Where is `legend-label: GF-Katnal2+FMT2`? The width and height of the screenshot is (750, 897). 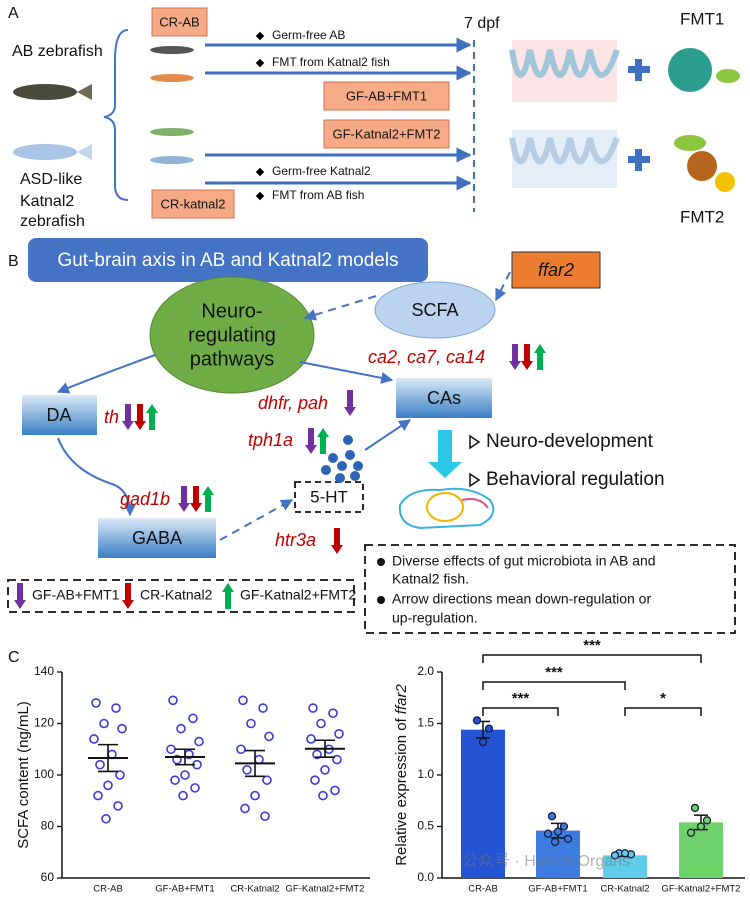 legend-label: GF-Katnal2+FMT2 is located at coordinates (298, 595).